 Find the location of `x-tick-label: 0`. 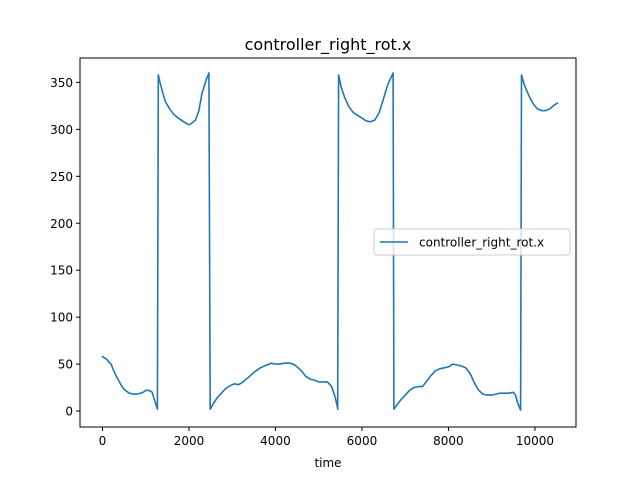

x-tick-label: 0 is located at coordinates (103, 441).